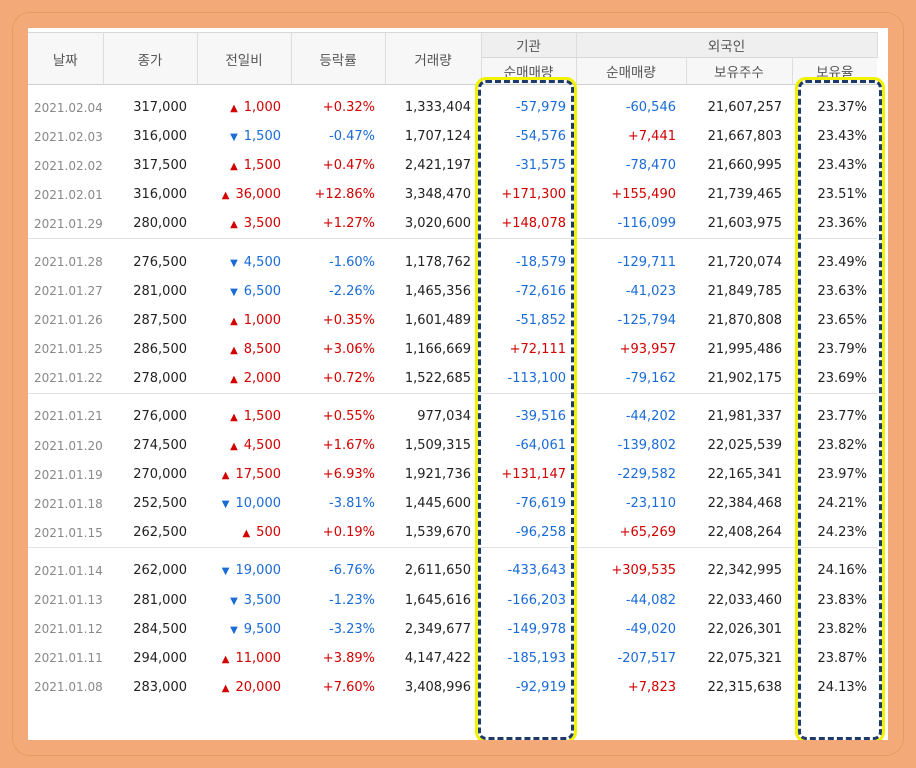 Image resolution: width=916 pixels, height=768 pixels. I want to click on cell-volume: 1,166,669, so click(433, 349).